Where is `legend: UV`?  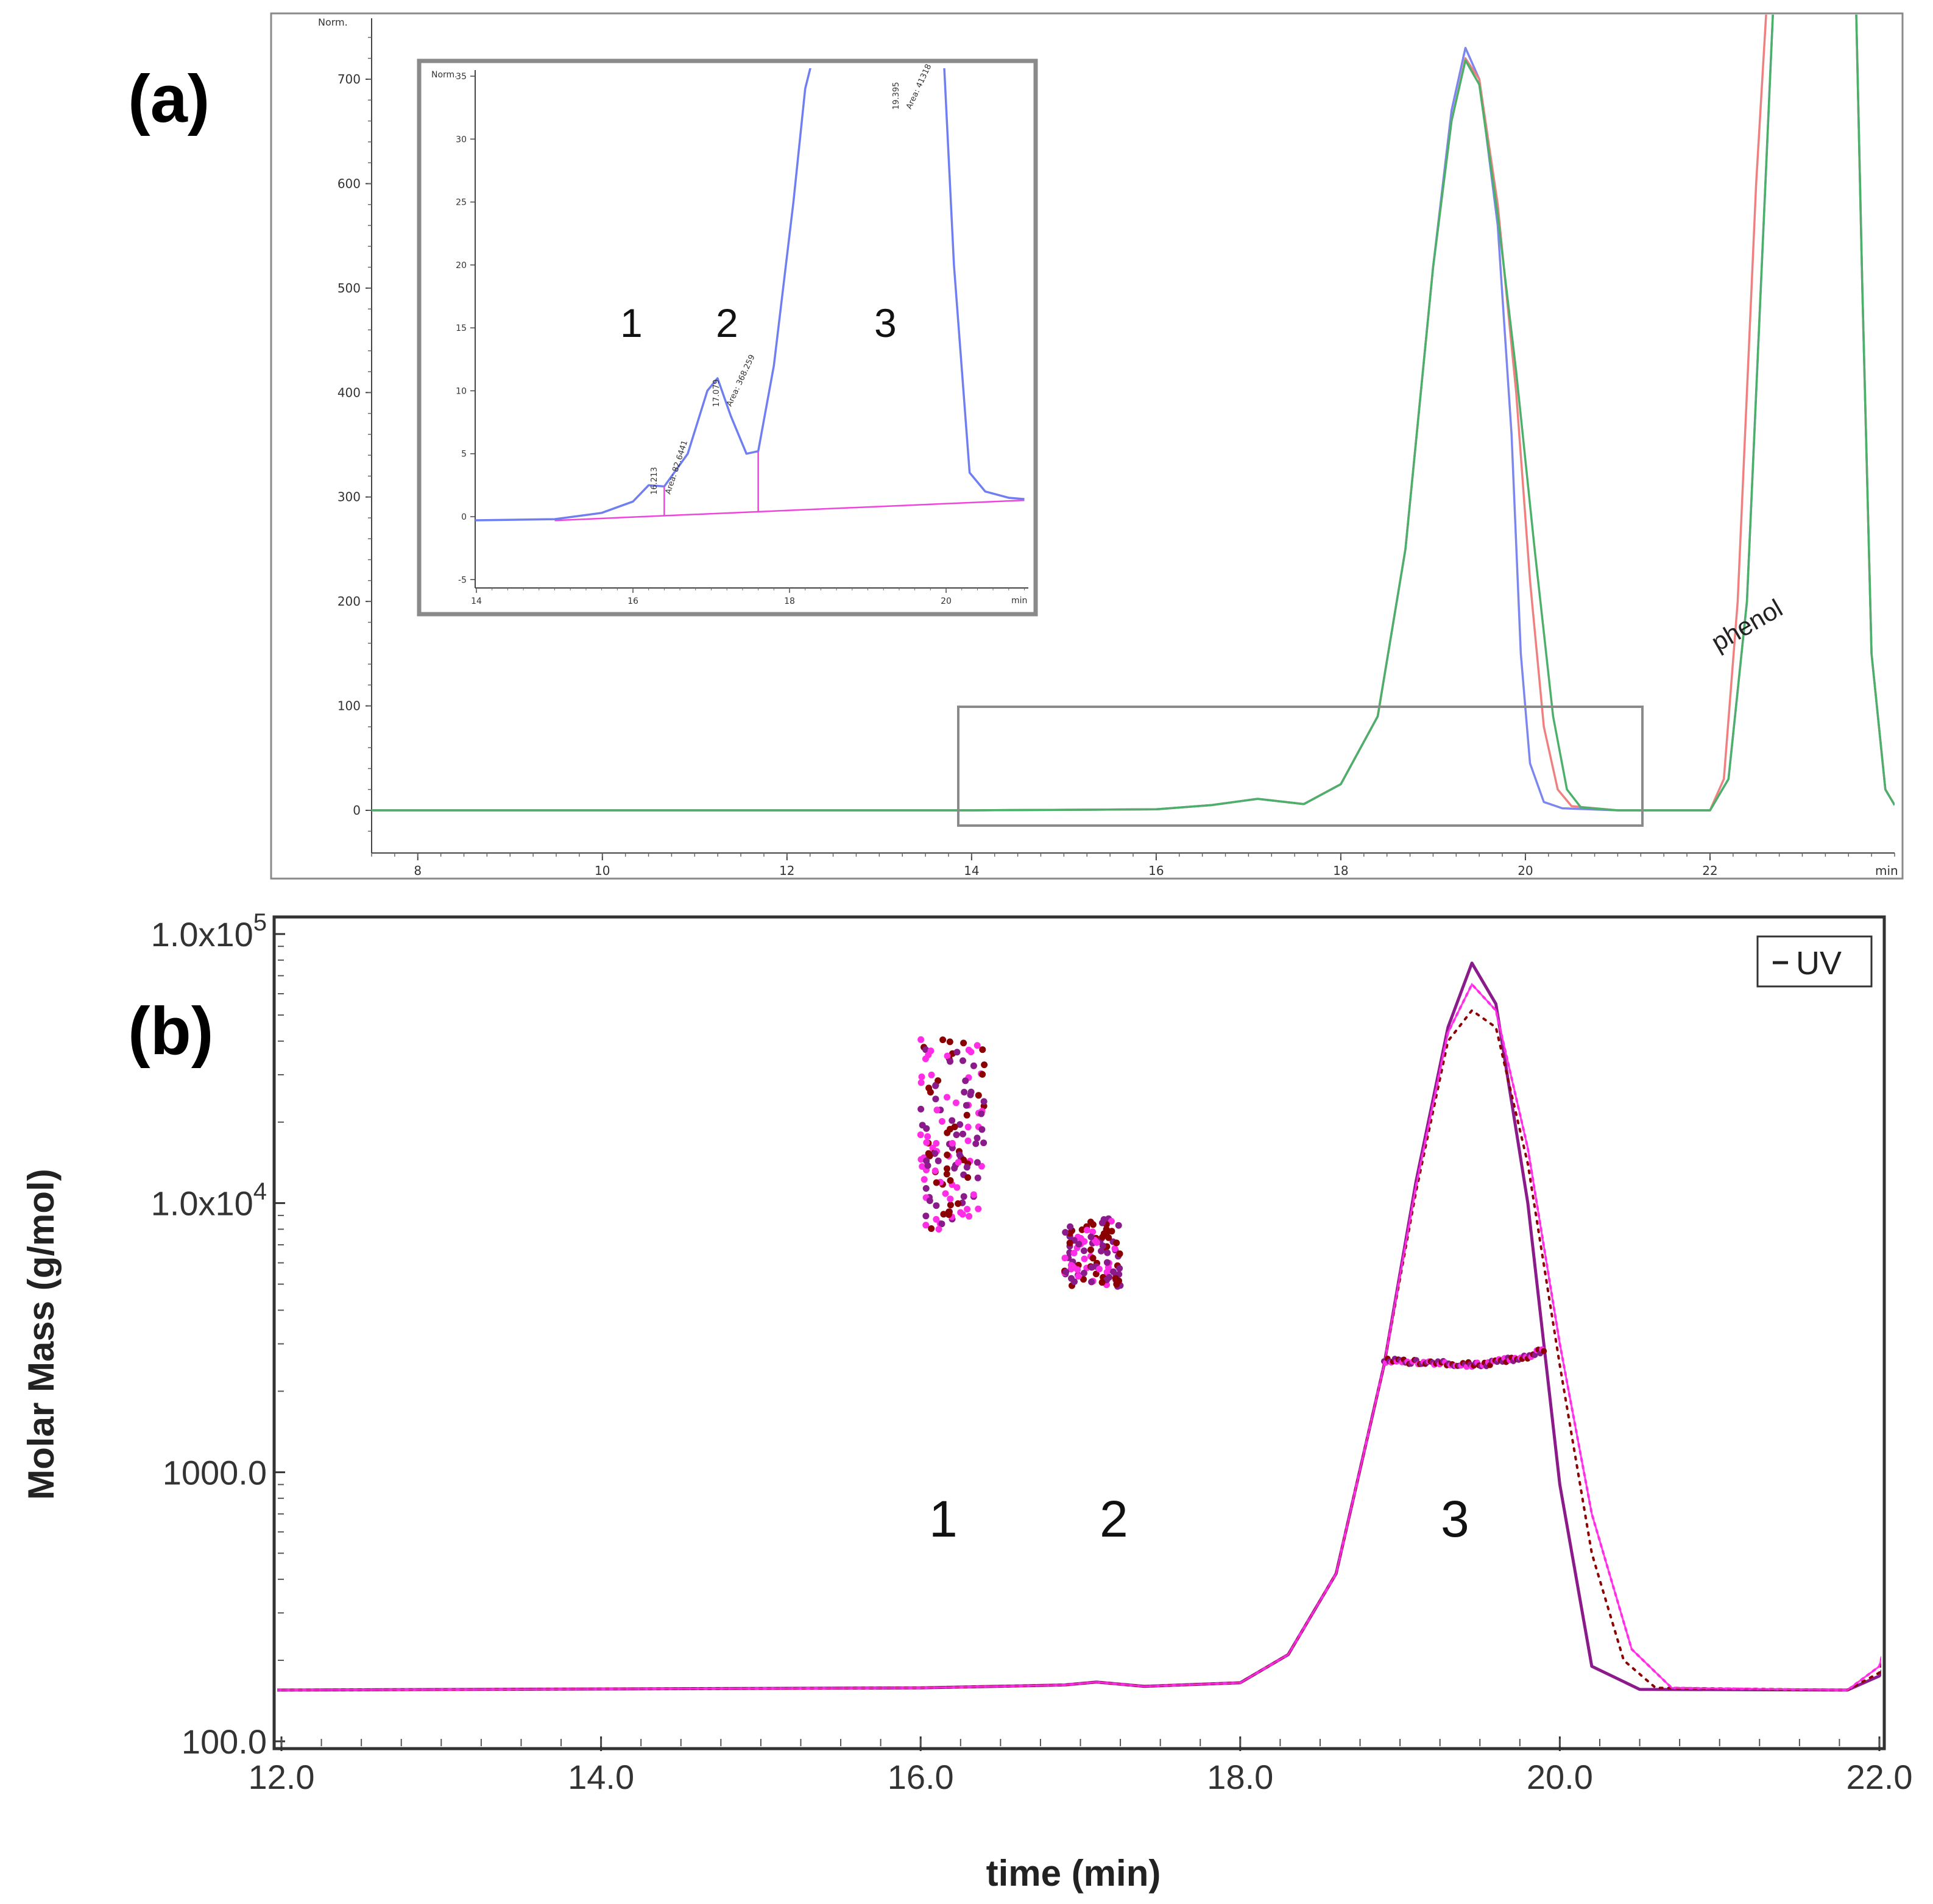
legend: UV is located at coordinates (1814, 962).